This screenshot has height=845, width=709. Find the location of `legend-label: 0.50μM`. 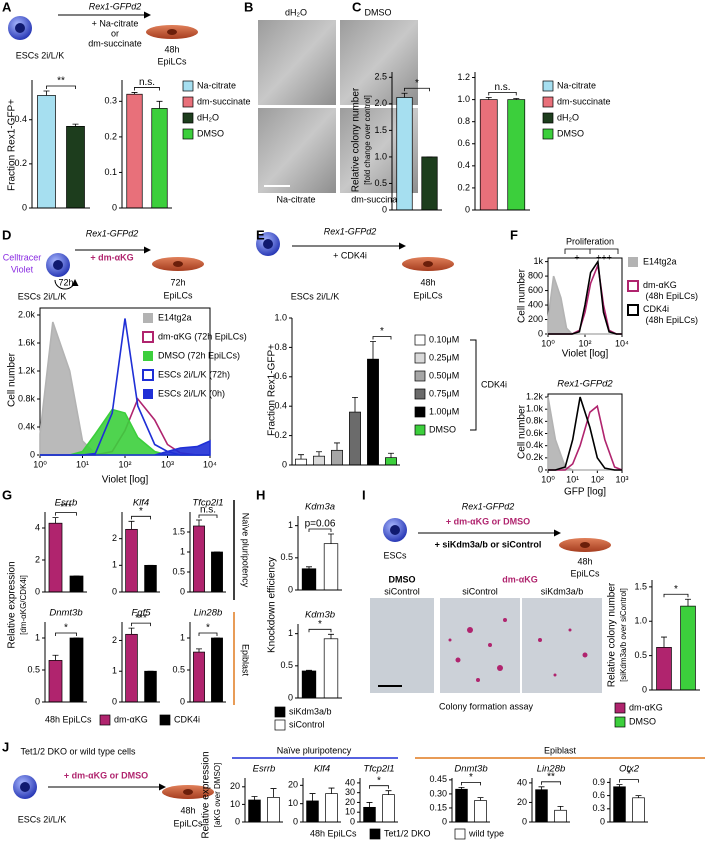

legend-label: 0.50μM is located at coordinates (444, 375).